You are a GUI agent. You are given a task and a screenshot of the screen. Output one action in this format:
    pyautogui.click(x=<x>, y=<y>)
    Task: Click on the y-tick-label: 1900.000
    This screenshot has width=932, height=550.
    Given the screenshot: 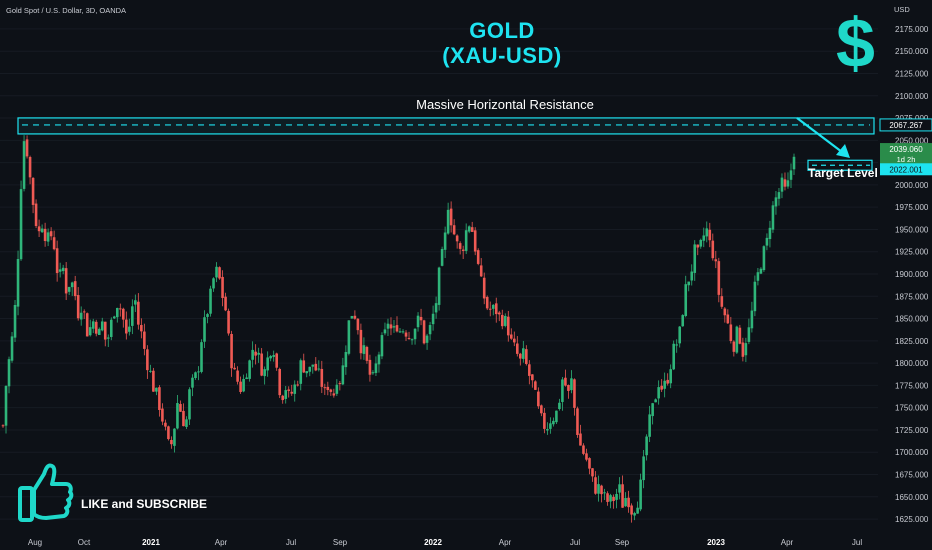 What is the action you would take?
    pyautogui.click(x=912, y=274)
    